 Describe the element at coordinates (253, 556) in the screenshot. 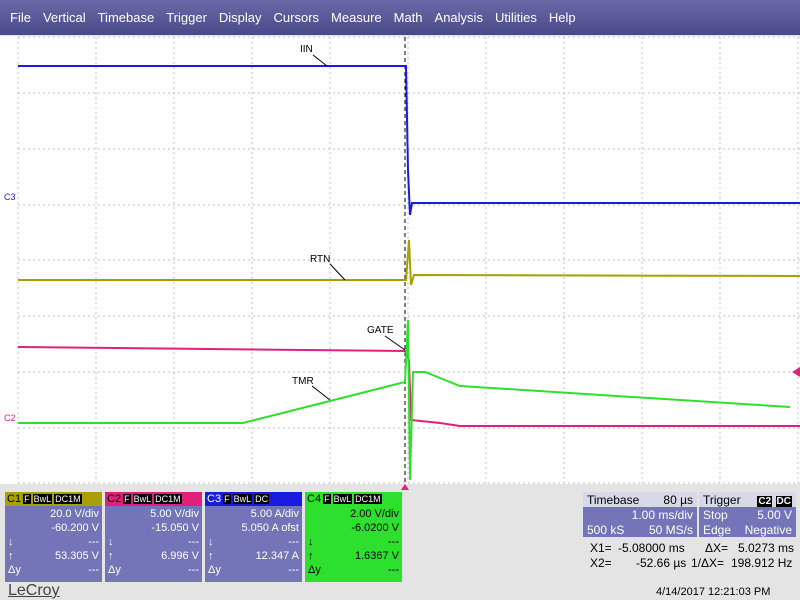

I see `channel-row: ↑ 12.347 A` at that location.